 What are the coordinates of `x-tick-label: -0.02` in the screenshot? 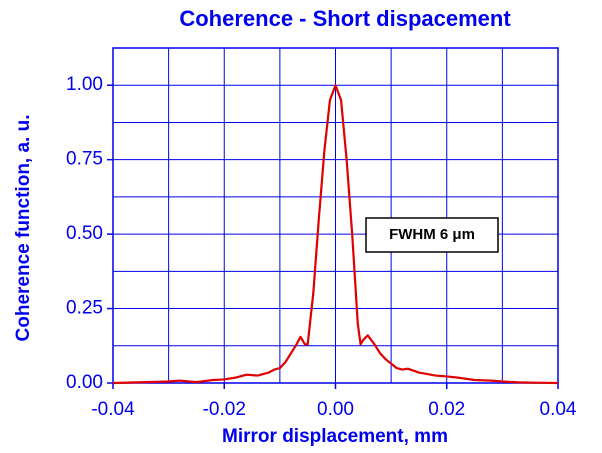 It's located at (224, 409).